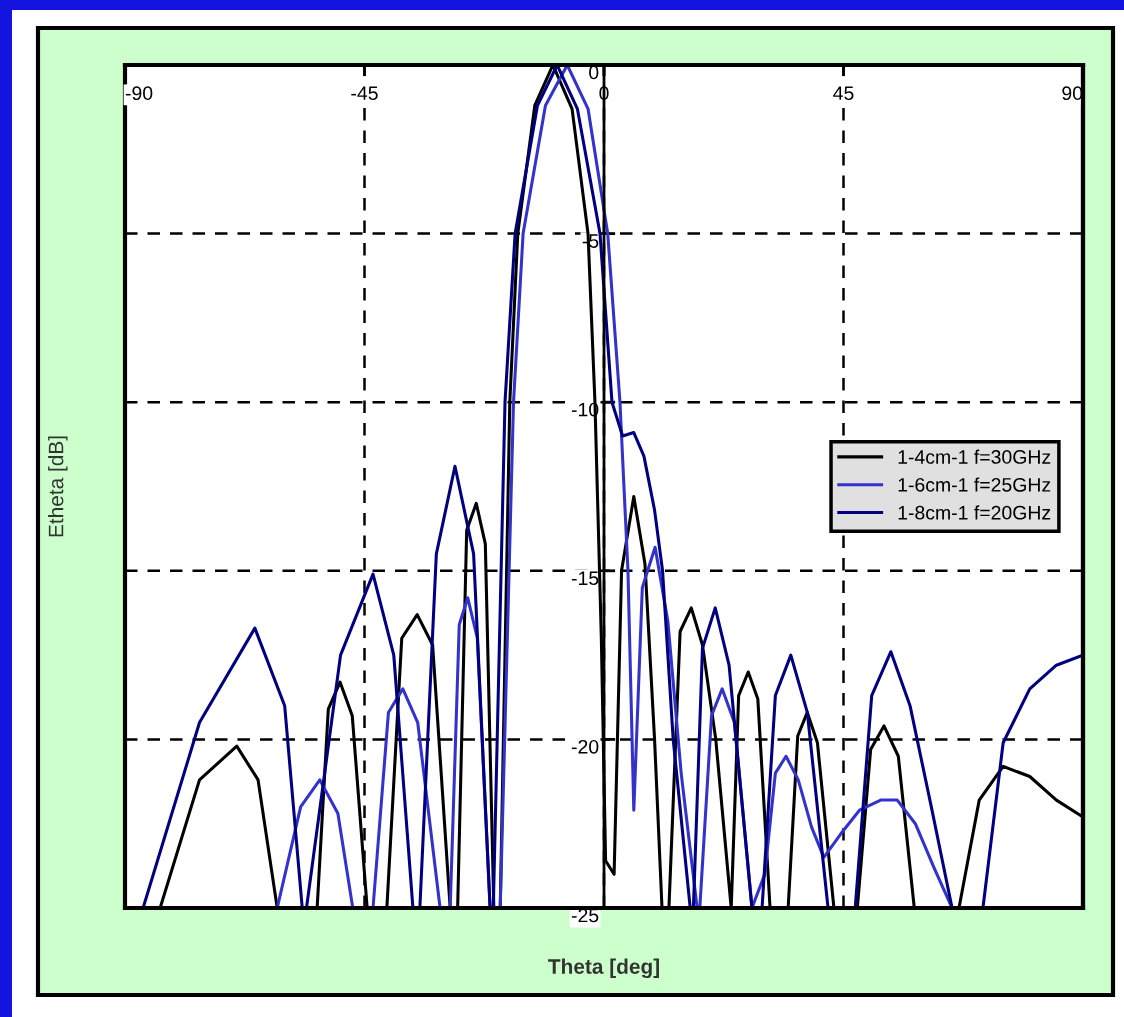  What do you see at coordinates (974, 456) in the screenshot?
I see `legend-label: 1-4cm-1 f=30GHz` at bounding box center [974, 456].